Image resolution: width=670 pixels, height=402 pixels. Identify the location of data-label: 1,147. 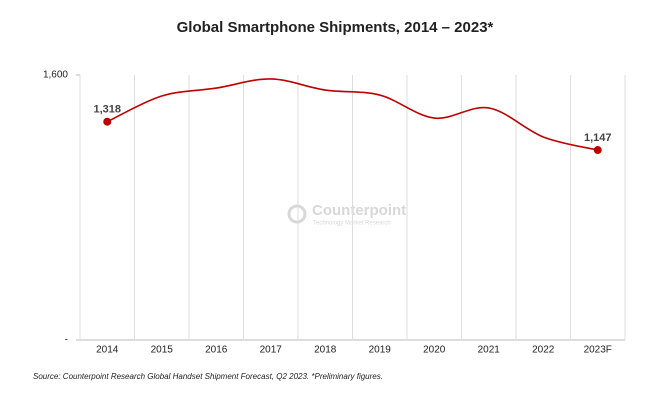
(598, 138).